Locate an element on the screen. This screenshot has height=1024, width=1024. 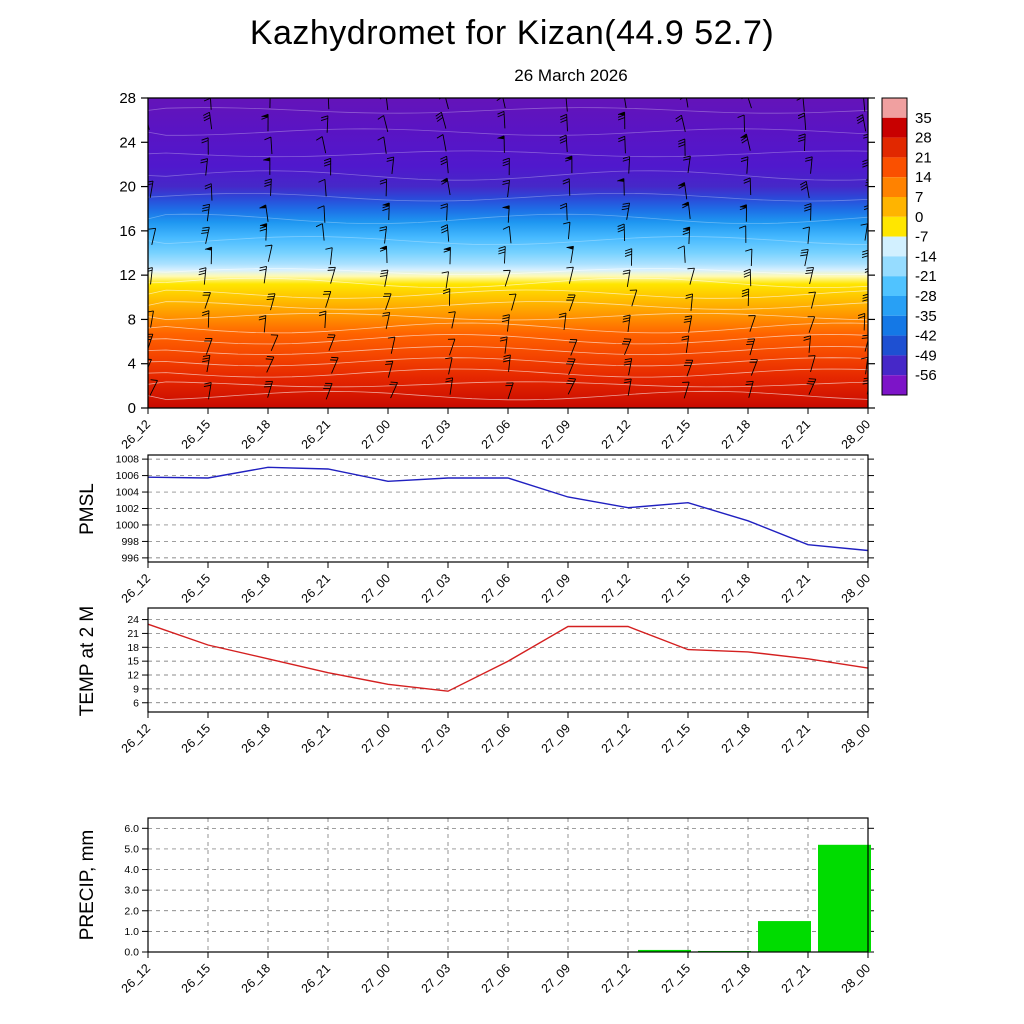
pmsl-line is located at coordinates (508, 509).